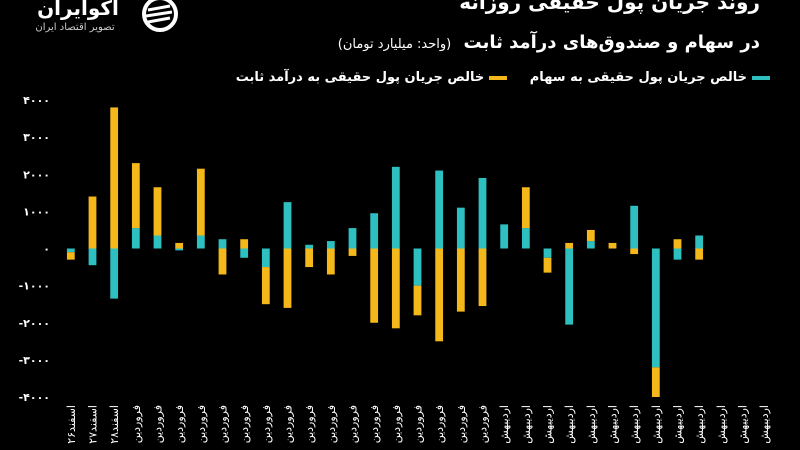  What do you see at coordinates (46, 249) in the screenshot?
I see `y-tick-label: ۰` at bounding box center [46, 249].